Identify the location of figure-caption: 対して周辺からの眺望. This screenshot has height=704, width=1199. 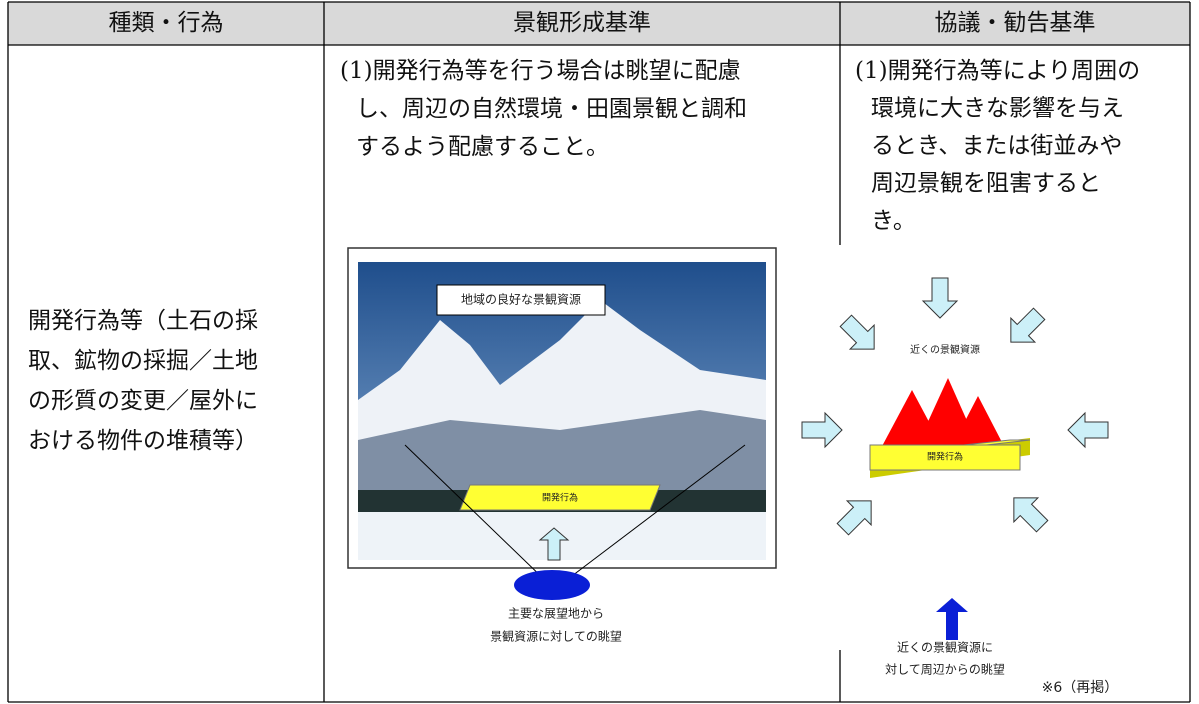
(945, 670).